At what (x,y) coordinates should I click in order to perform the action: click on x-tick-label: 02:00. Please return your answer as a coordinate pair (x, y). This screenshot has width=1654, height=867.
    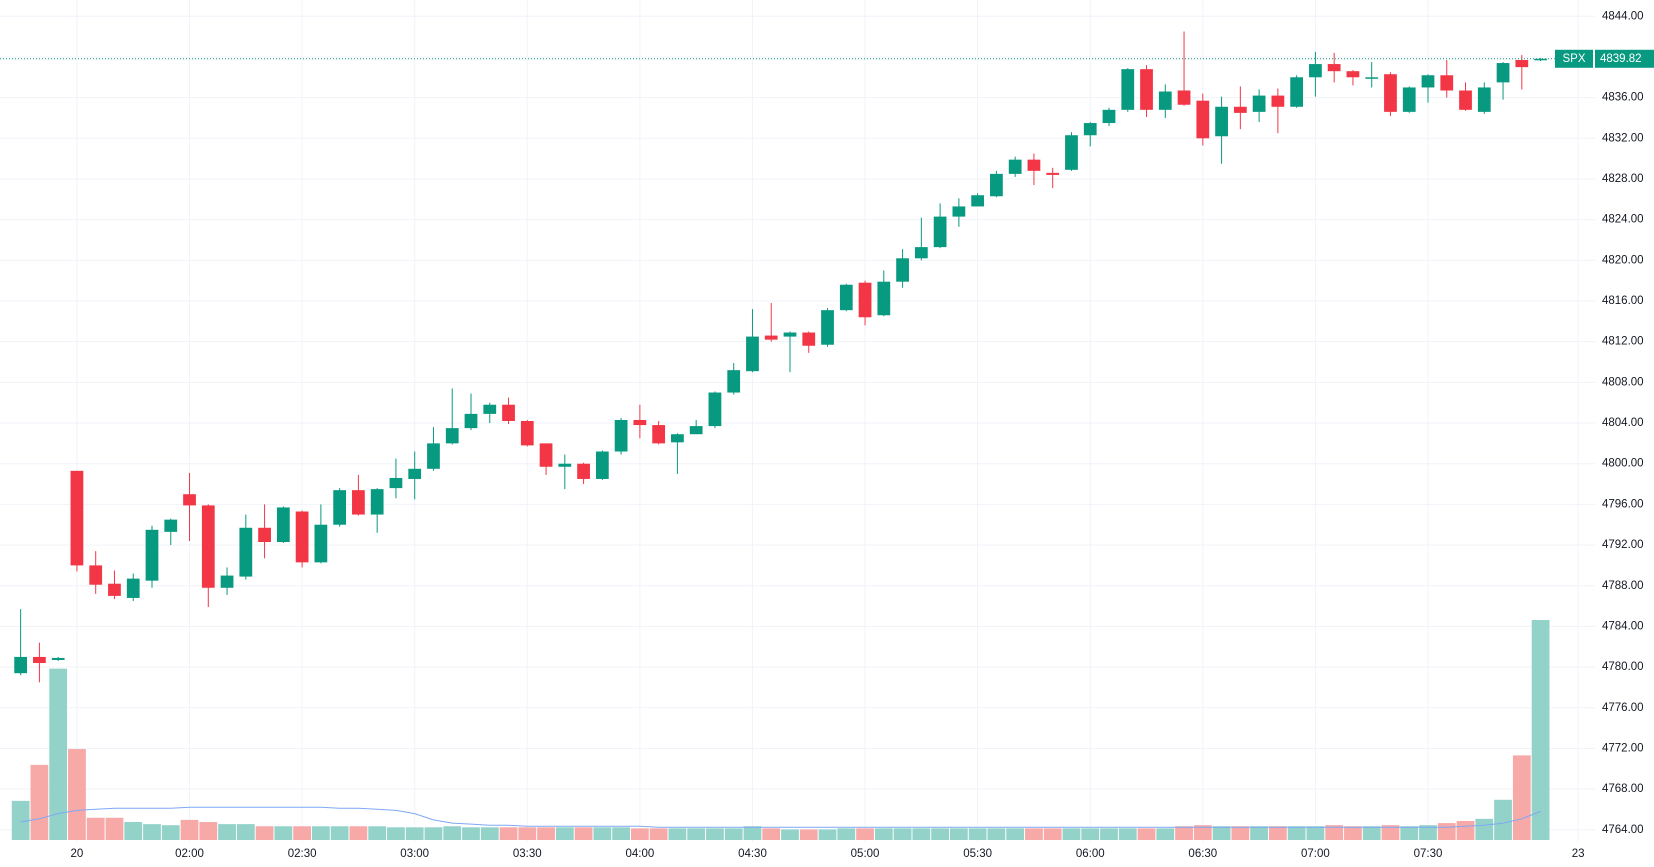
    Looking at the image, I should click on (189, 854).